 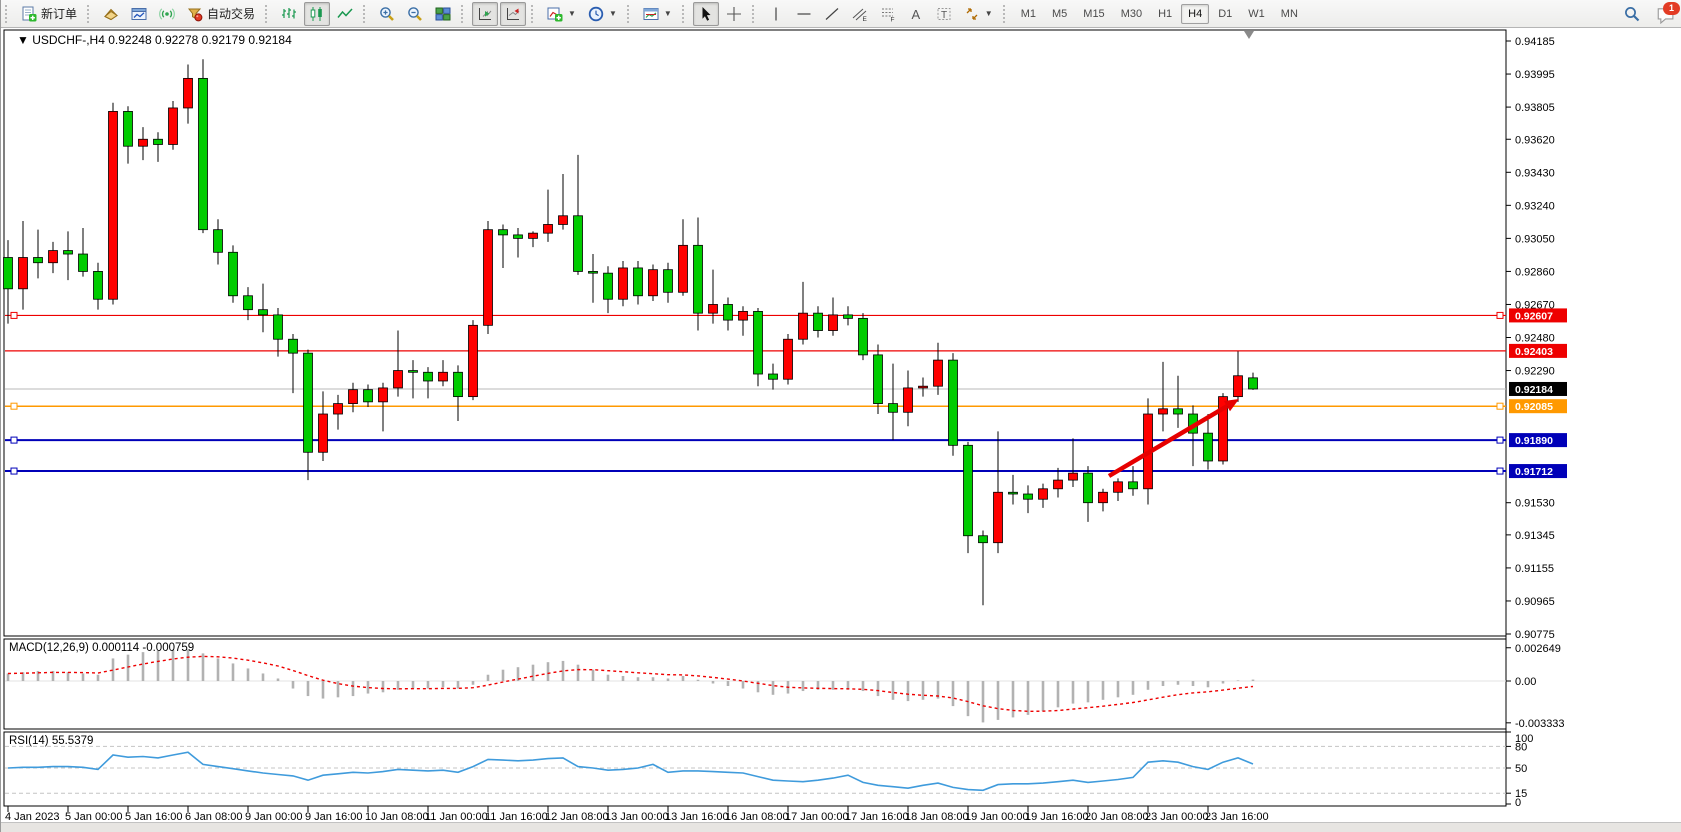 What do you see at coordinates (1668, 12) in the screenshot?
I see `chat-button: 1` at bounding box center [1668, 12].